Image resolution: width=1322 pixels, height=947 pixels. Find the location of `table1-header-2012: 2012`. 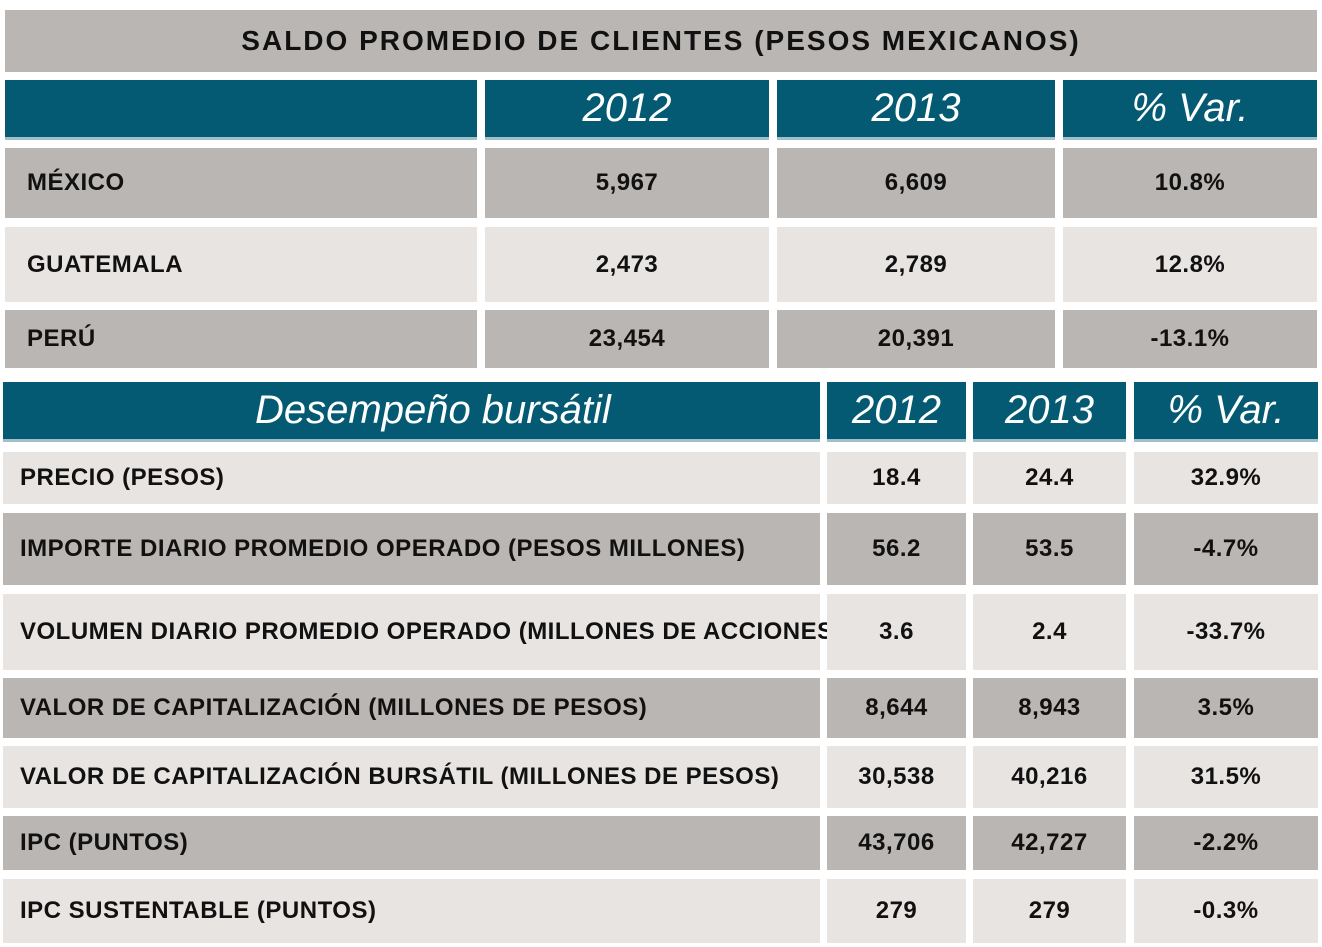

table1-header-2012: 2012 is located at coordinates (627, 110).